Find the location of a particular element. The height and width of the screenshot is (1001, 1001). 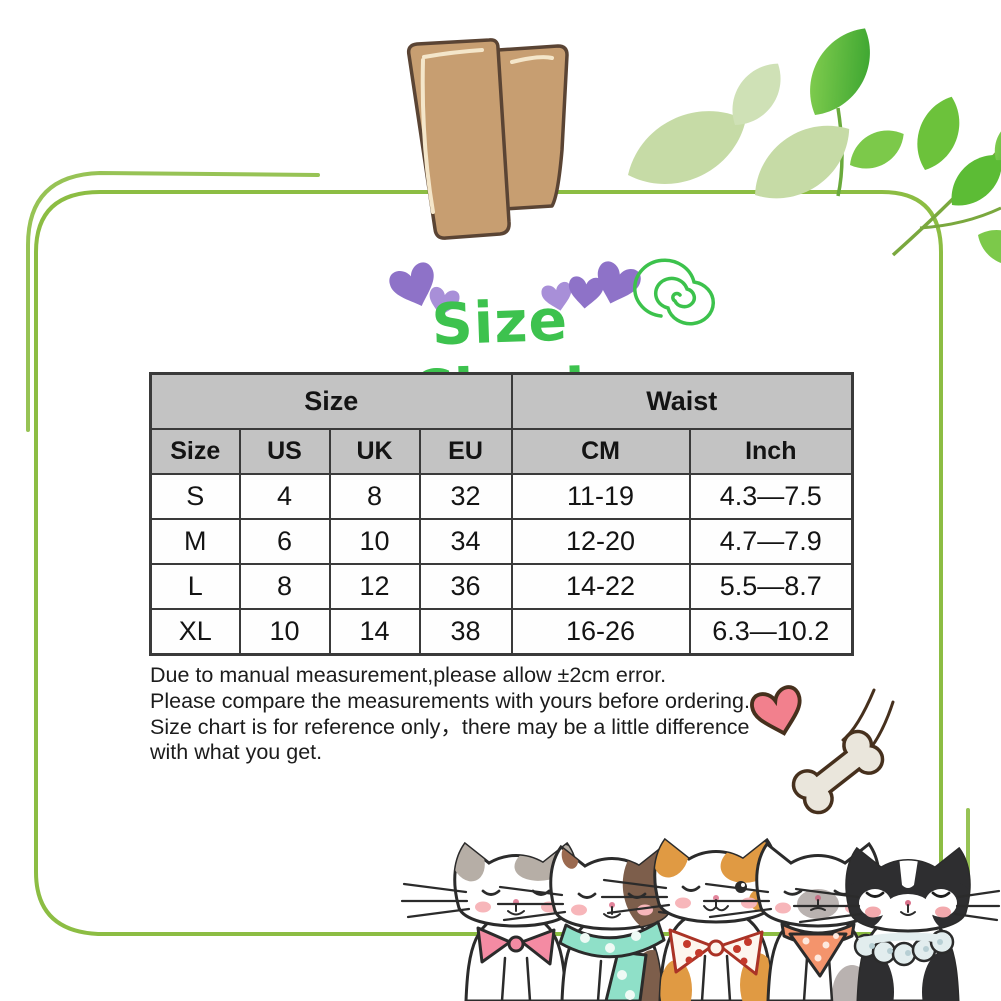

column-header: US is located at coordinates (284, 451).